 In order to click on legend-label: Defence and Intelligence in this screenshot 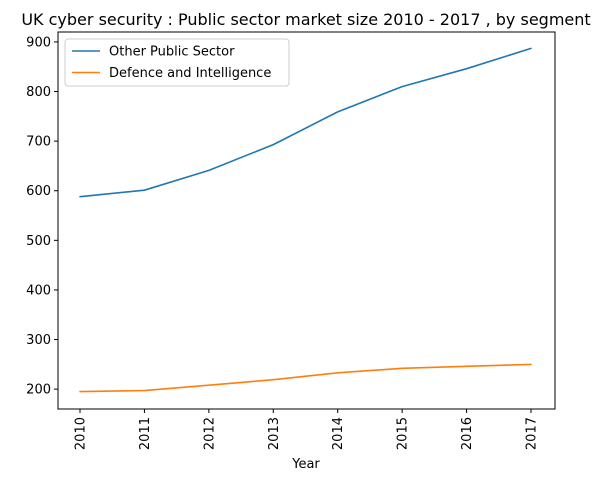, I will do `click(190, 73)`.